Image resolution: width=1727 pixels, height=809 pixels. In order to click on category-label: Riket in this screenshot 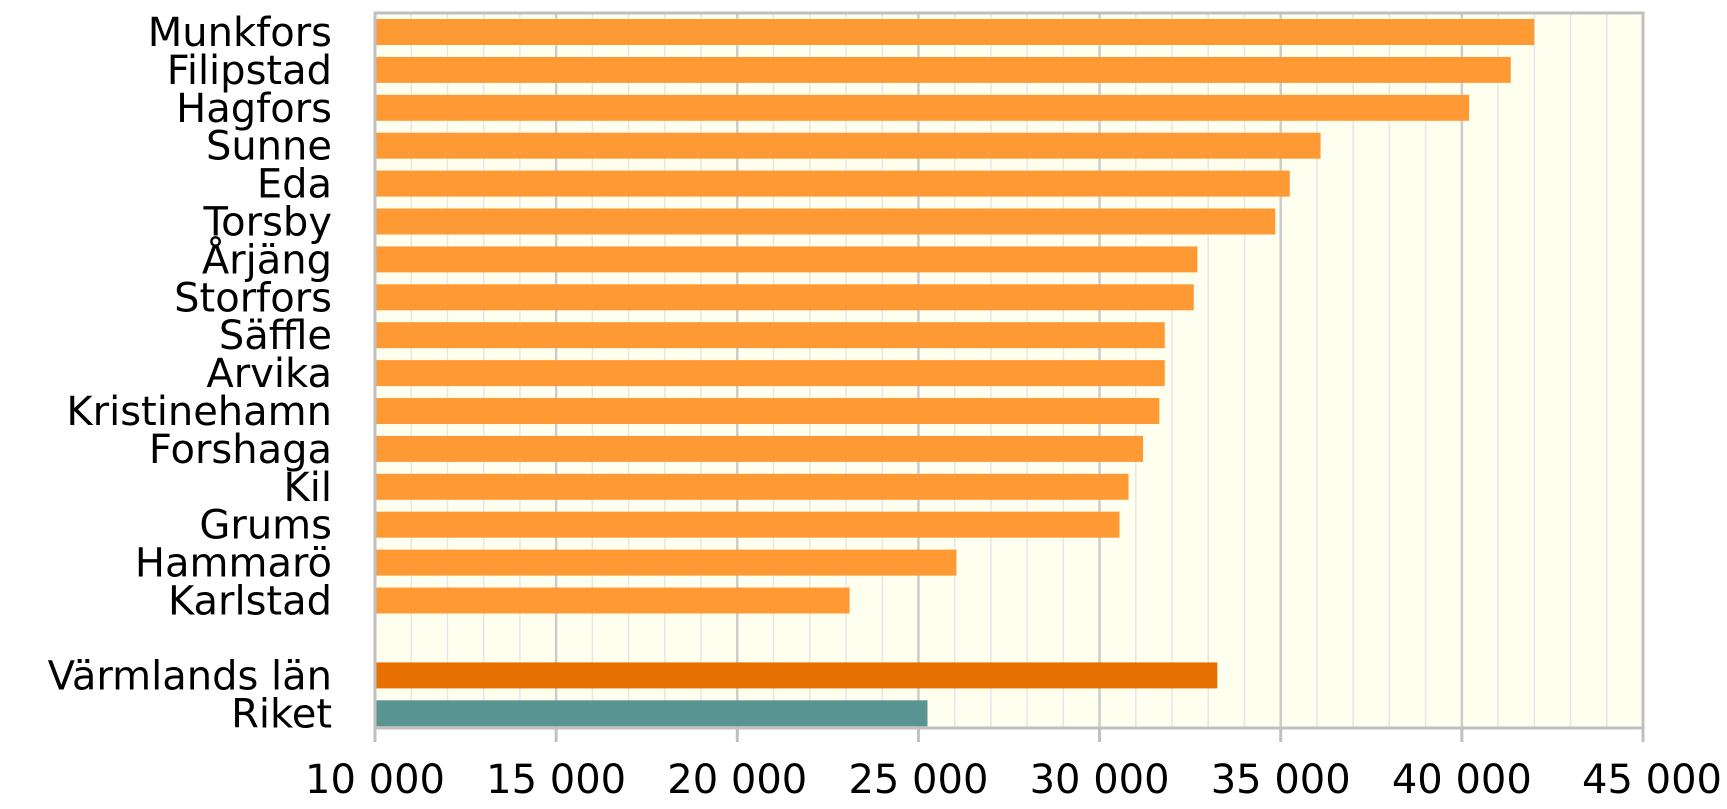, I will do `click(281, 714)`.